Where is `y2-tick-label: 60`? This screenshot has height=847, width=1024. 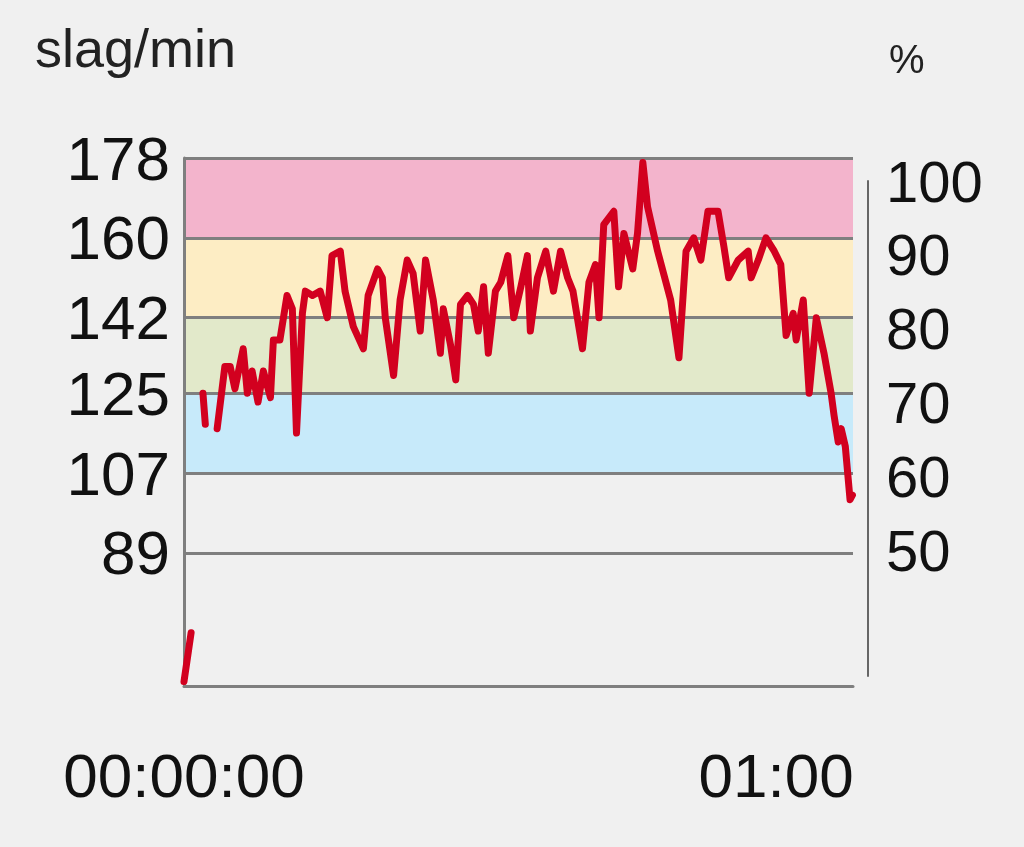 y2-tick-label: 60 is located at coordinates (918, 477).